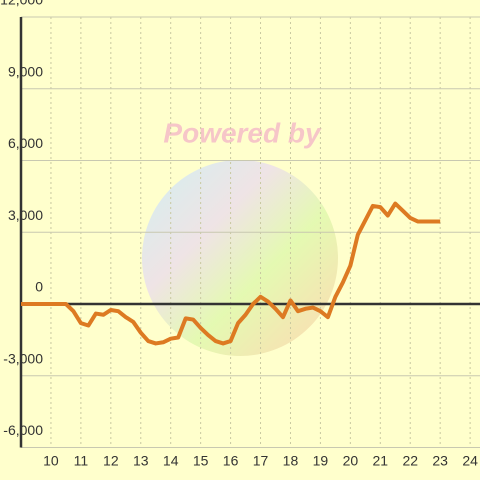  What do you see at coordinates (51, 461) in the screenshot?
I see `x-tick-label: 10` at bounding box center [51, 461].